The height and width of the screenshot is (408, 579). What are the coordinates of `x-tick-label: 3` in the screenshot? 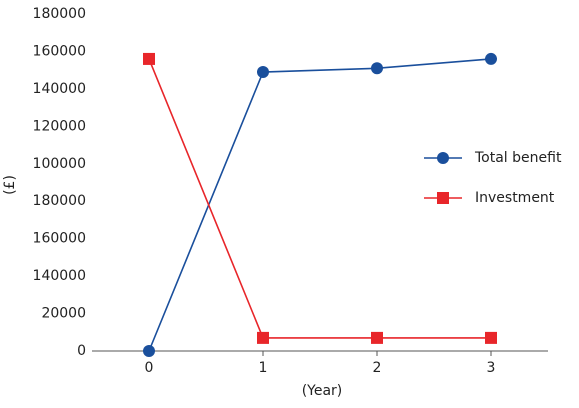 It's located at (491, 368).